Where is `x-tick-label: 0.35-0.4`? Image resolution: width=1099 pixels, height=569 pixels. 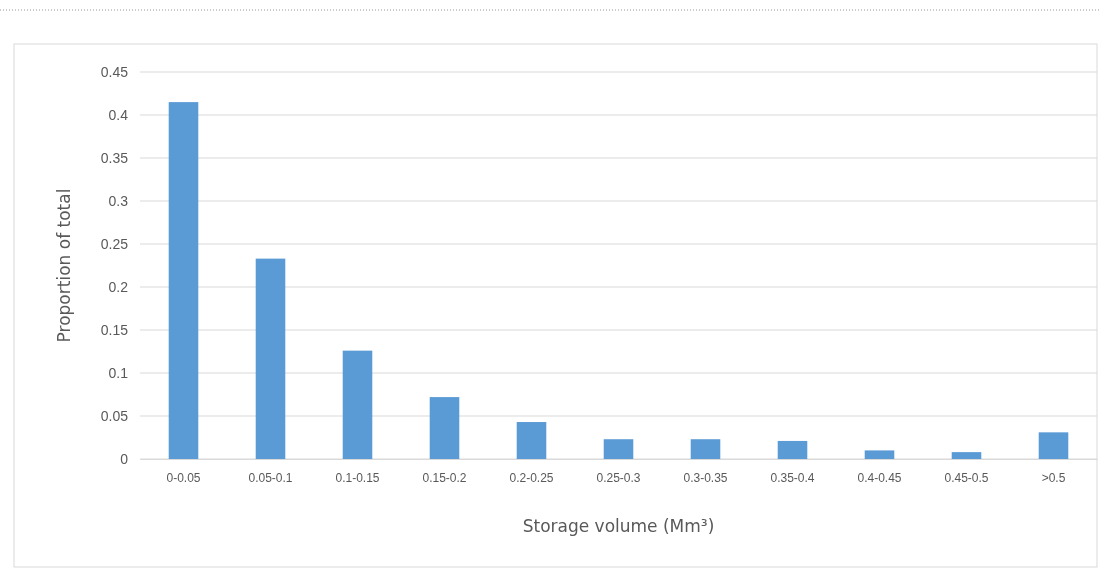
x-tick-label: 0.35-0.4 is located at coordinates (792, 477).